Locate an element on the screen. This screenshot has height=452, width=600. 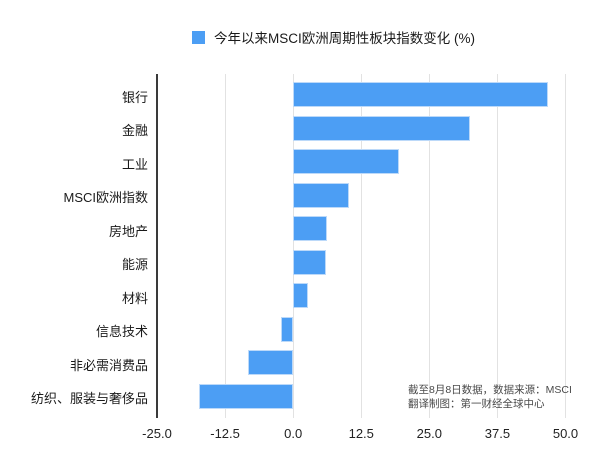
y-axis-line is located at coordinates (157, 246).